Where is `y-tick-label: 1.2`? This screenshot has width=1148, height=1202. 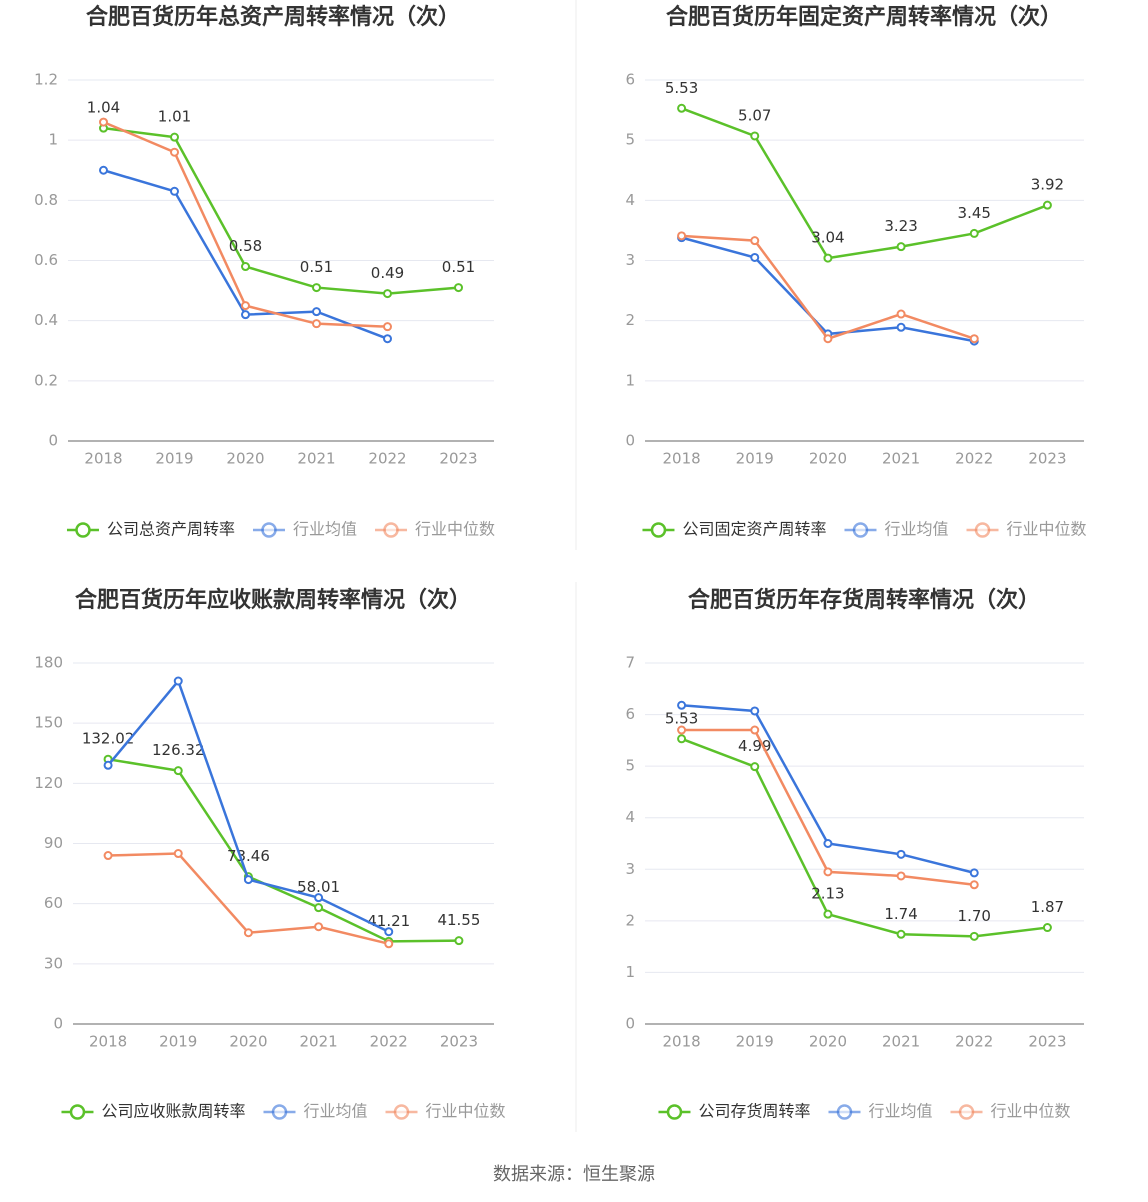
y-tick-label: 1.2 is located at coordinates (46, 80).